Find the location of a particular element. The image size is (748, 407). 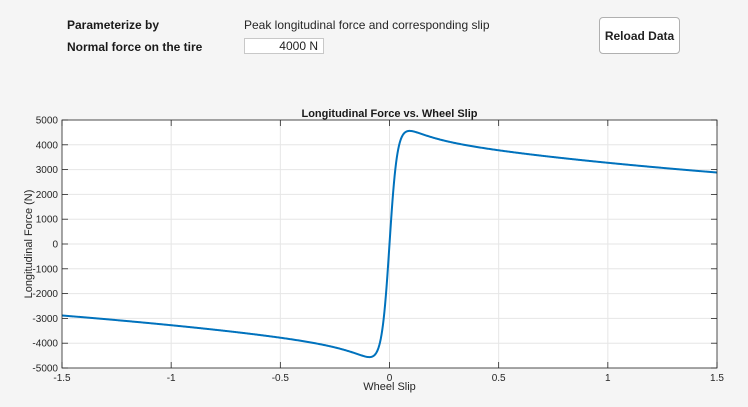

y-tick-label: 2000 is located at coordinates (47, 195).